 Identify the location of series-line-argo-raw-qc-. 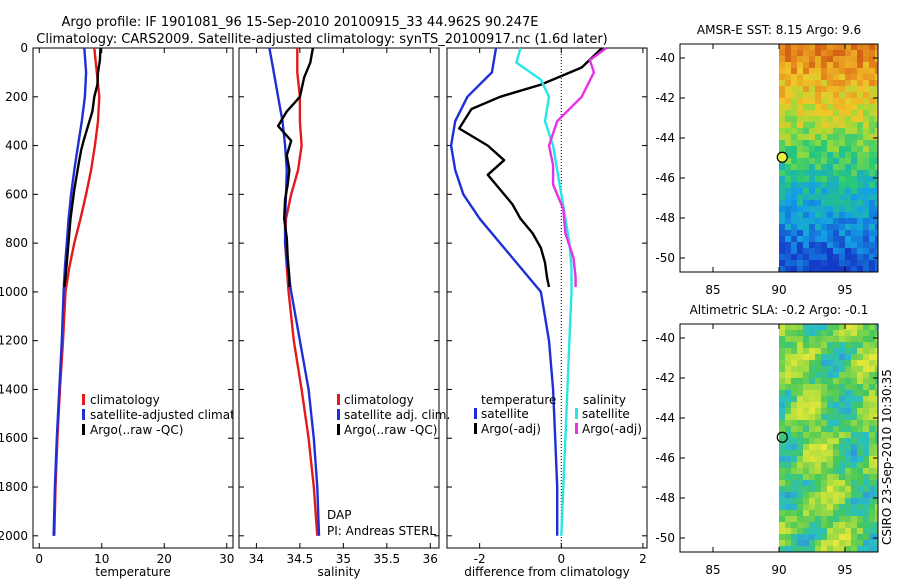
(295, 167).